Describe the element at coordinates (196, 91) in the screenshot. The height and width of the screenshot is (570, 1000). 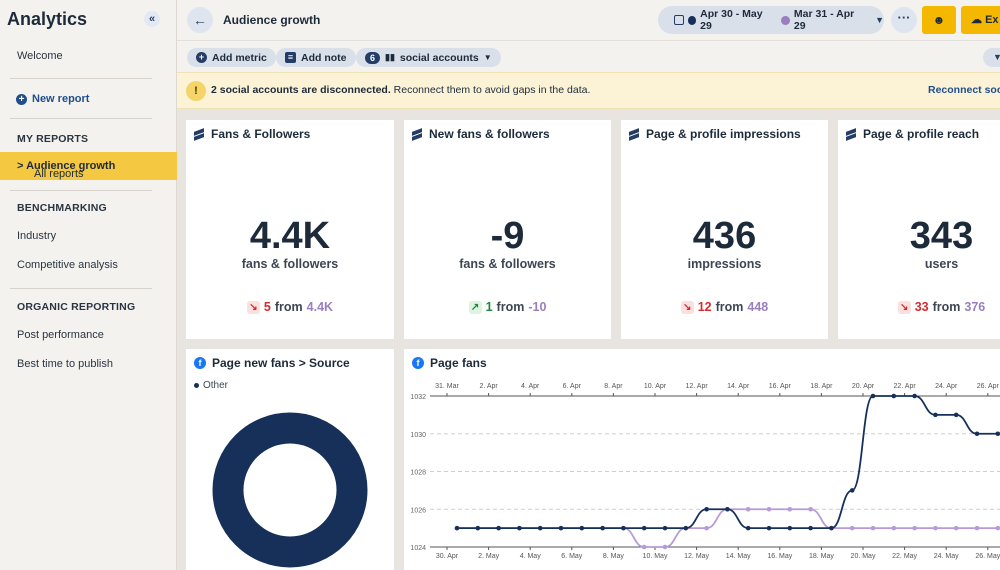
I see `warning-icon: !` at that location.